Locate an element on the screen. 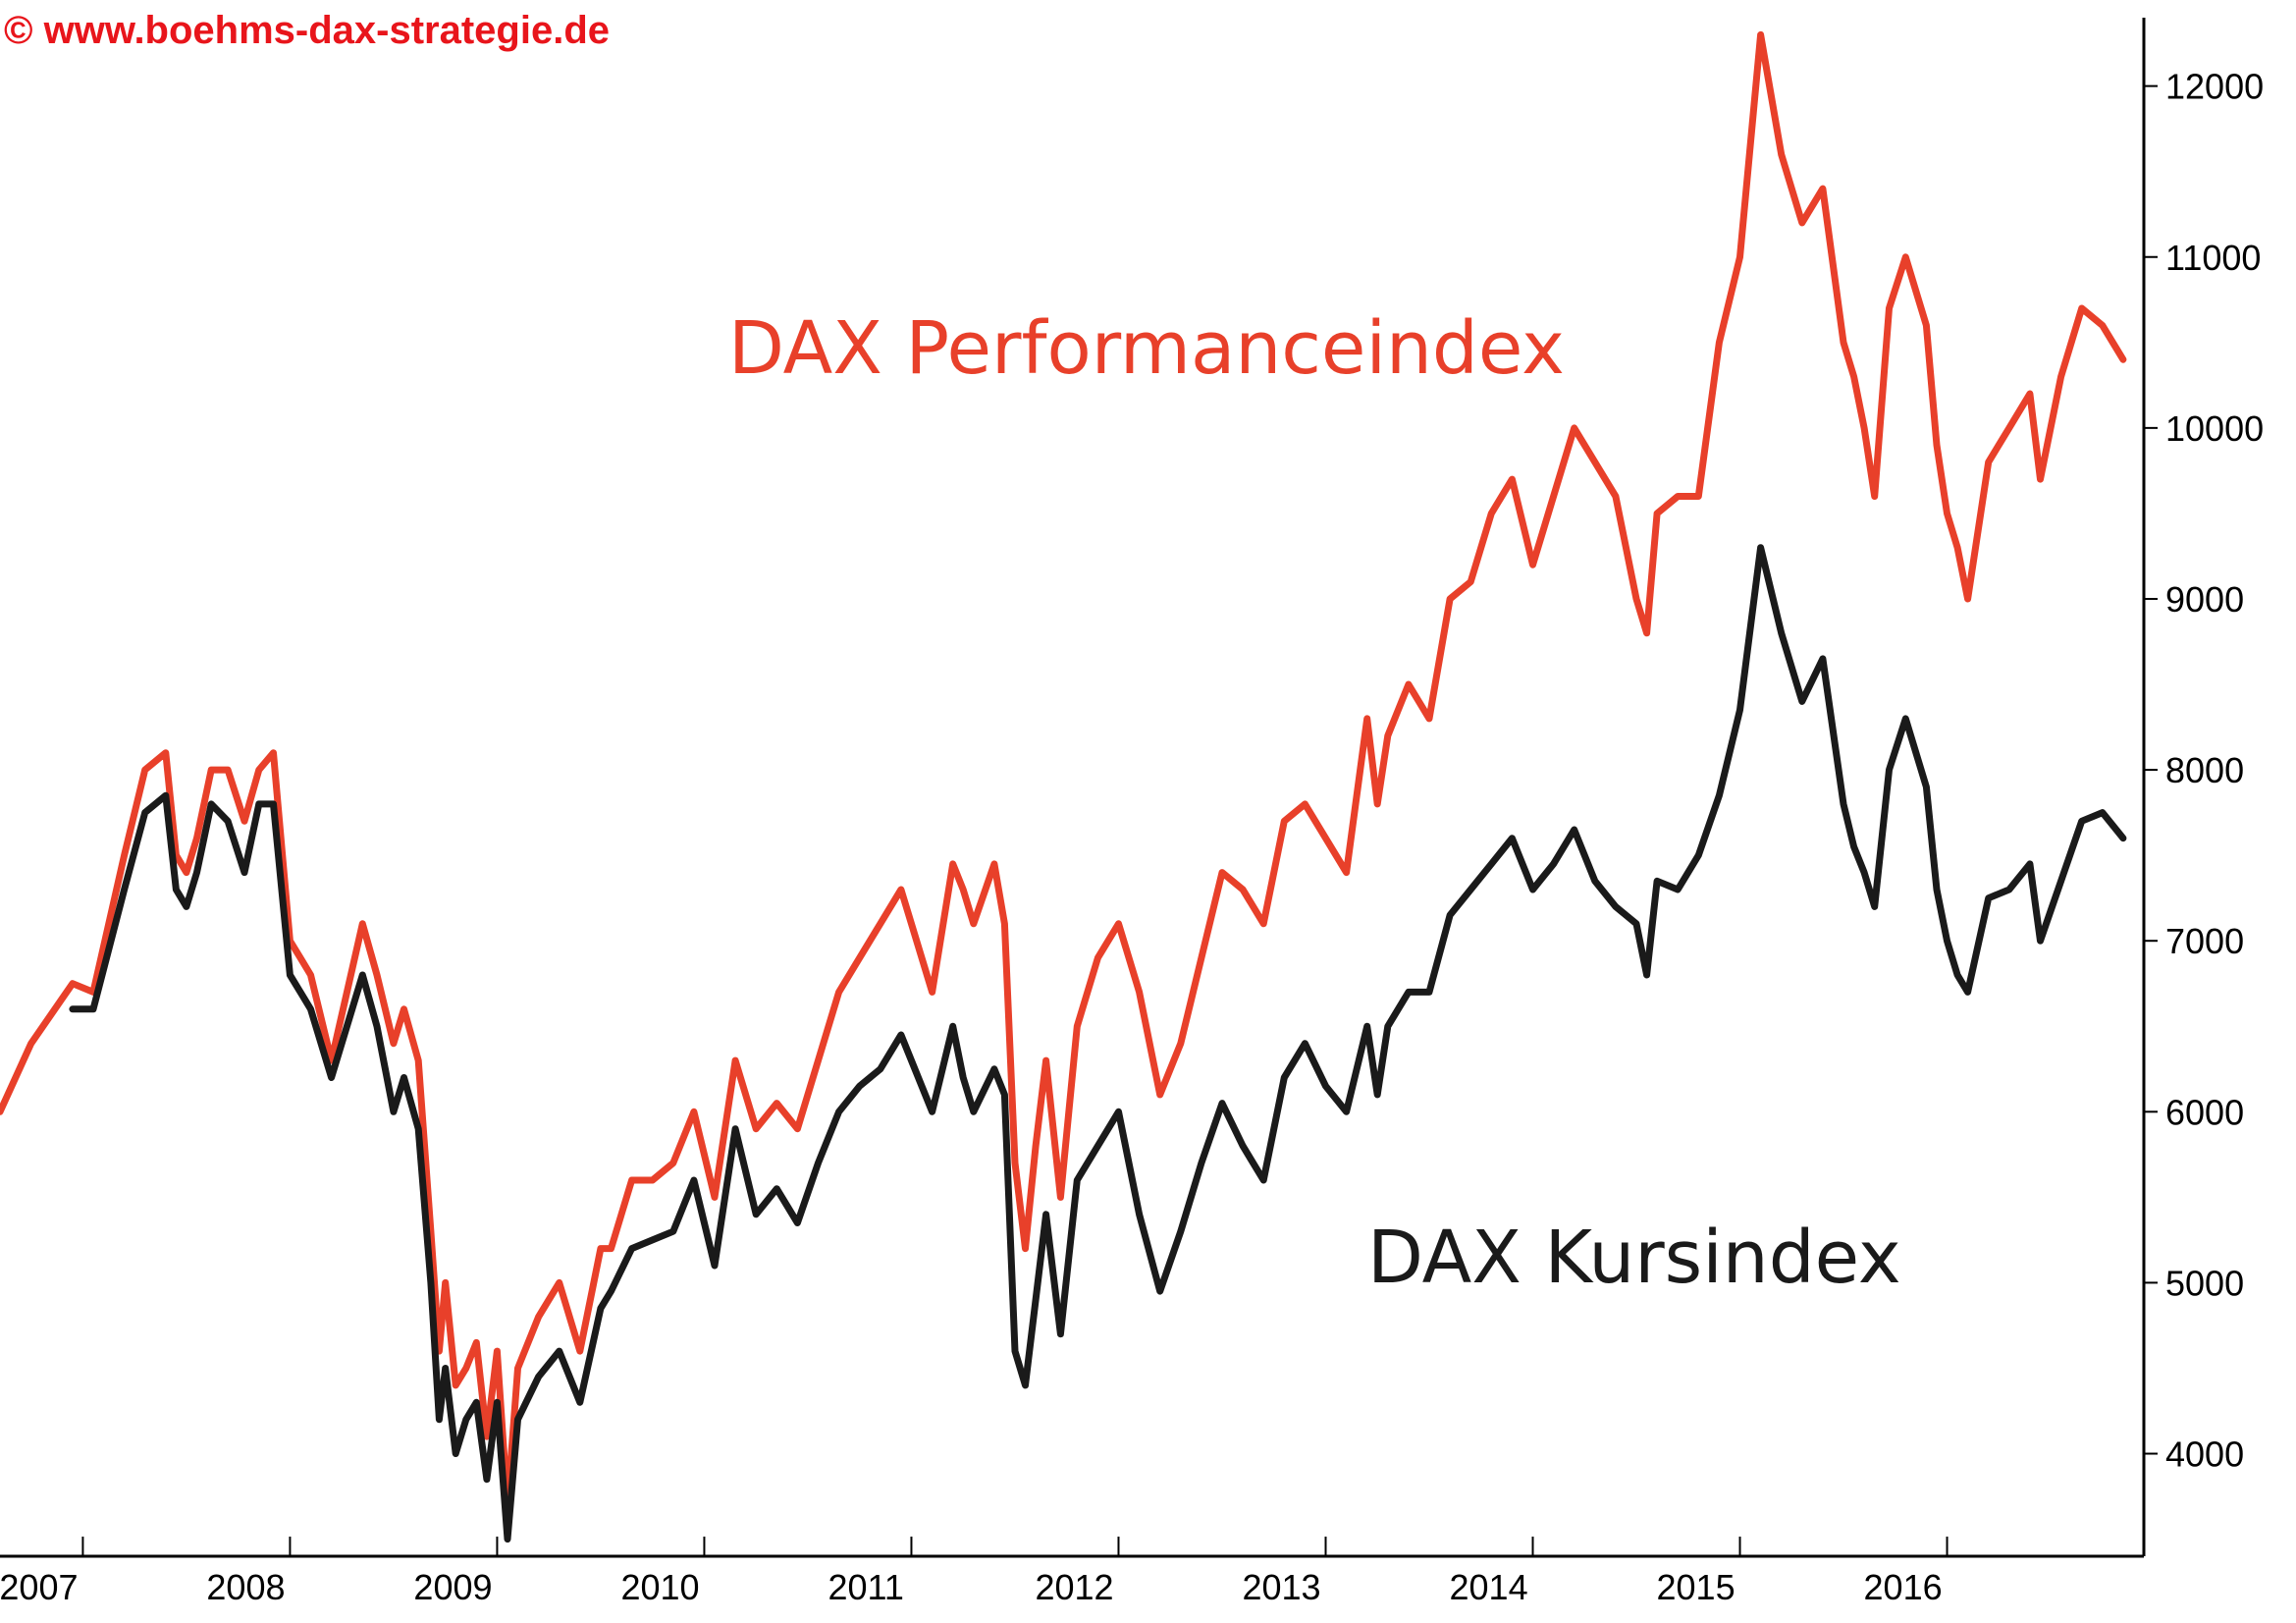 Image resolution: width=2296 pixels, height=1623 pixels. y-tick-label: 10000 is located at coordinates (2215, 429).